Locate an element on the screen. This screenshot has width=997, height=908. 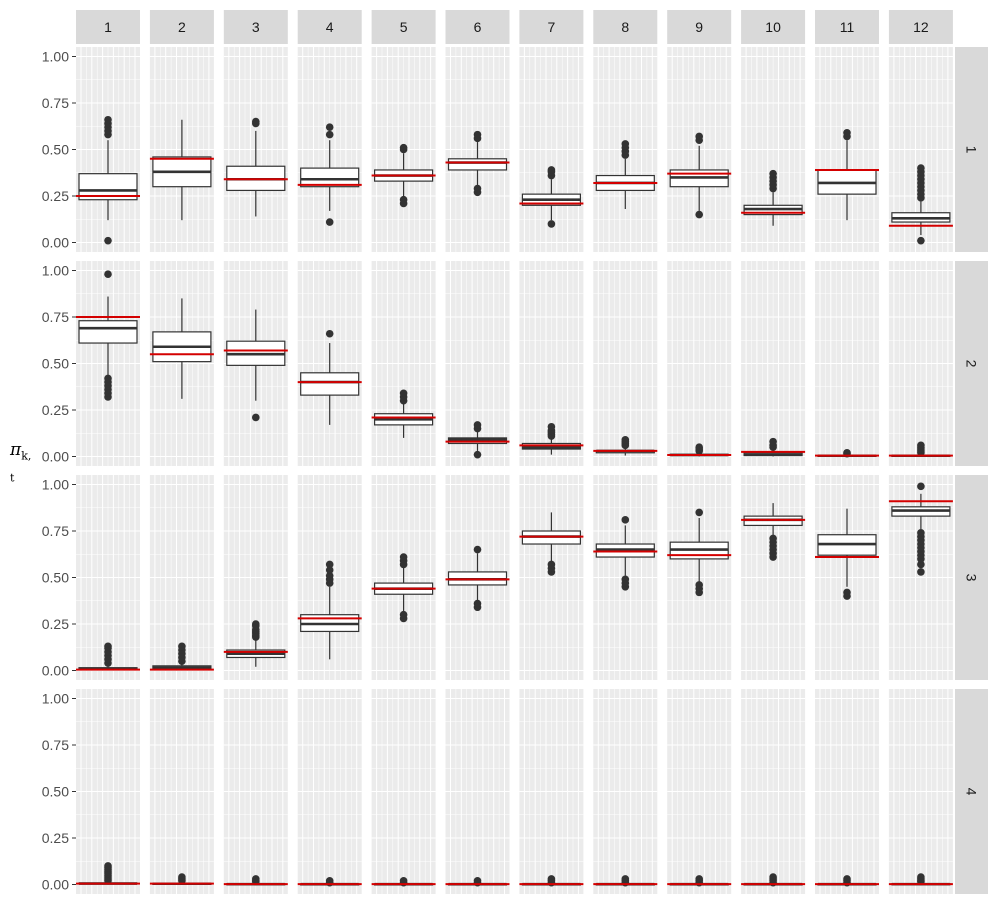
panel-row4-col4 is located at coordinates (329, 791).